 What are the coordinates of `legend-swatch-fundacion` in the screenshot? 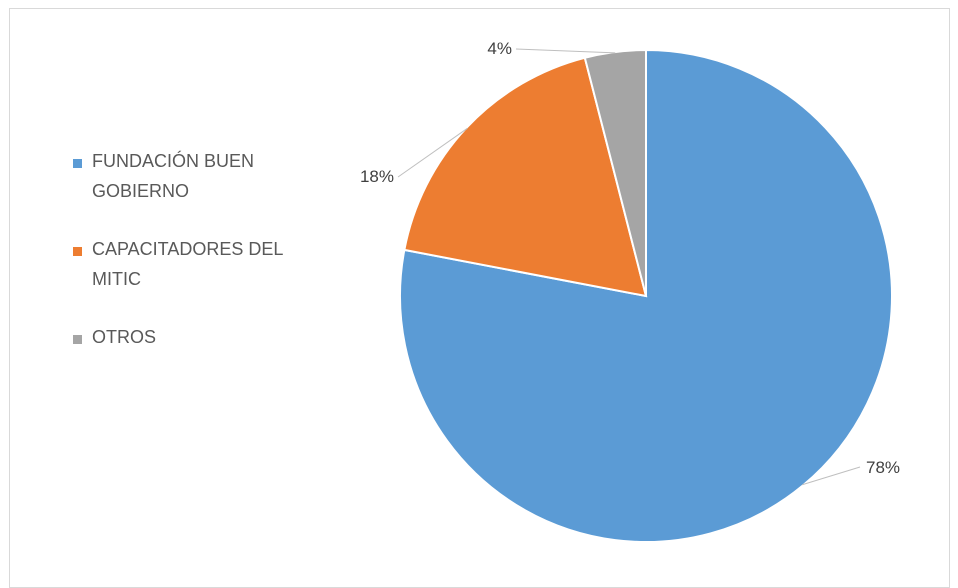 It's located at (77, 163).